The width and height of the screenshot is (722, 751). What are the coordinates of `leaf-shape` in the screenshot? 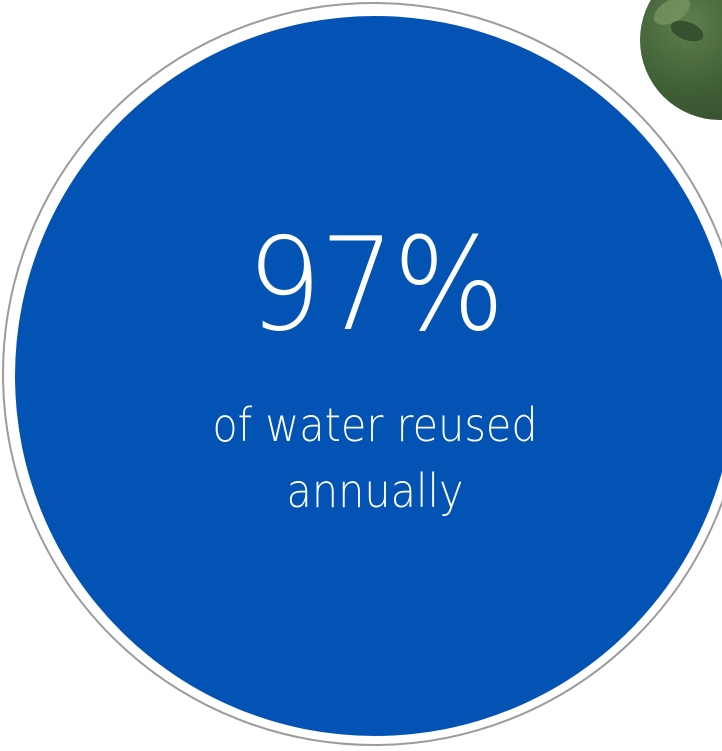 It's located at (687, 31).